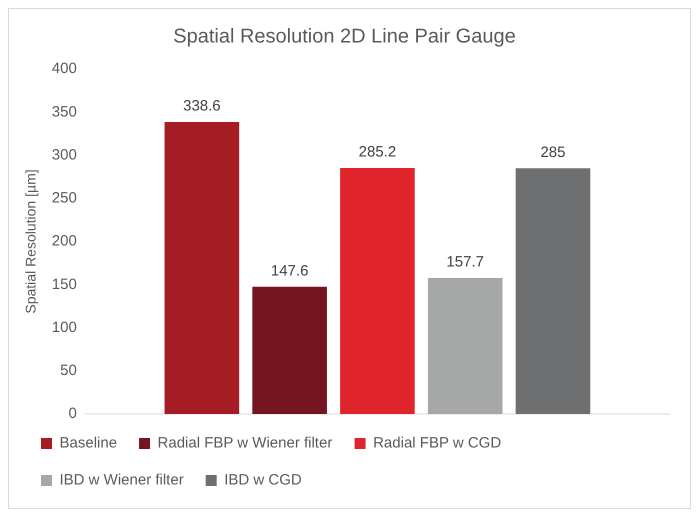 The image size is (699, 517). I want to click on legend-label: Radial FBP w Wiener filter, so click(245, 443).